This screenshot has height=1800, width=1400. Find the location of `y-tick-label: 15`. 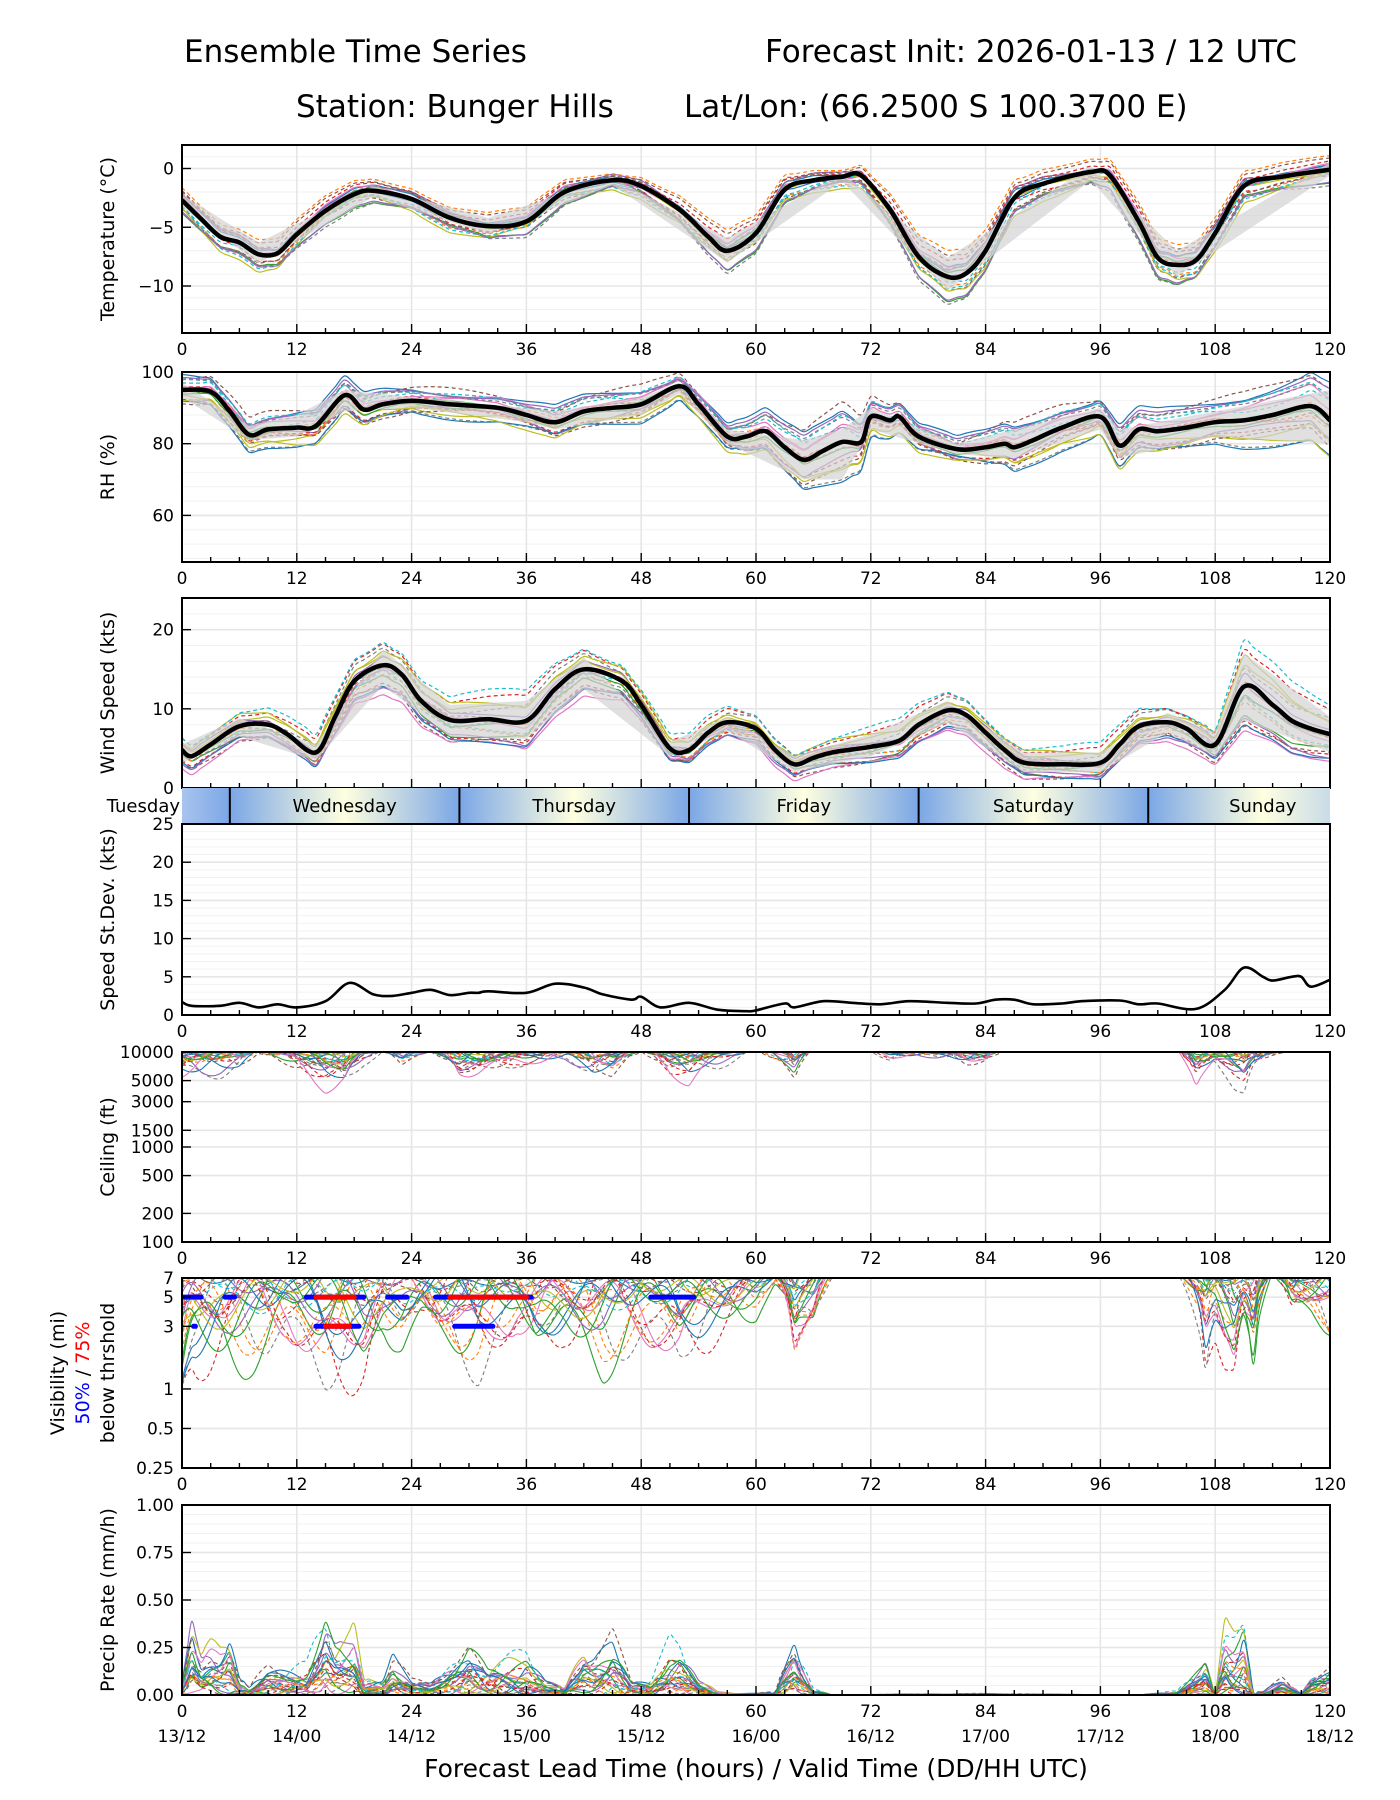

y-tick-label: 15 is located at coordinates (163, 901).